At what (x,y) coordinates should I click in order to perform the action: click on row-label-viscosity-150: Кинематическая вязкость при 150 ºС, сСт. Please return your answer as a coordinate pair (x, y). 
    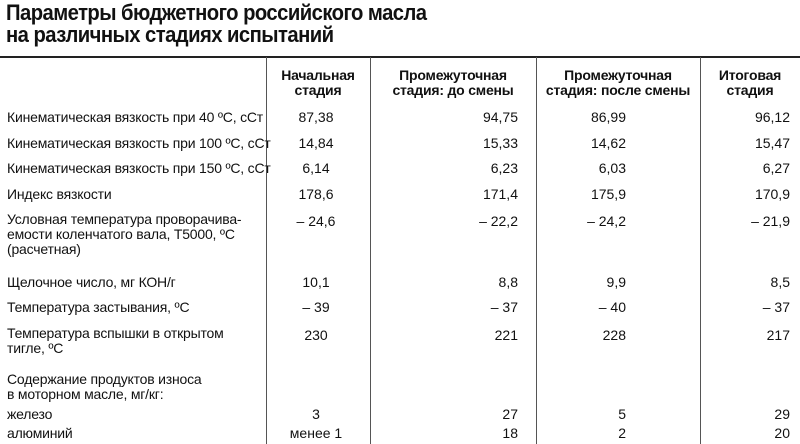
    Looking at the image, I should click on (139, 168).